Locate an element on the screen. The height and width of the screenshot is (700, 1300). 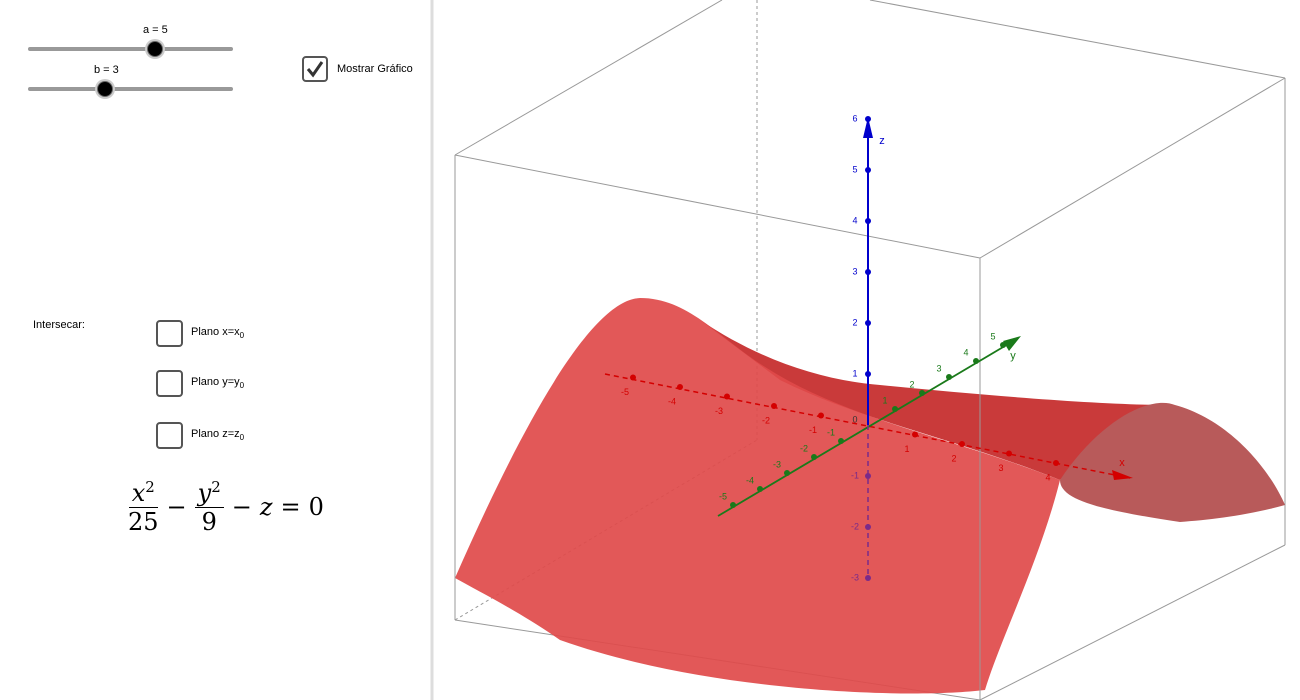
eq-text: y is located at coordinates (204, 493).